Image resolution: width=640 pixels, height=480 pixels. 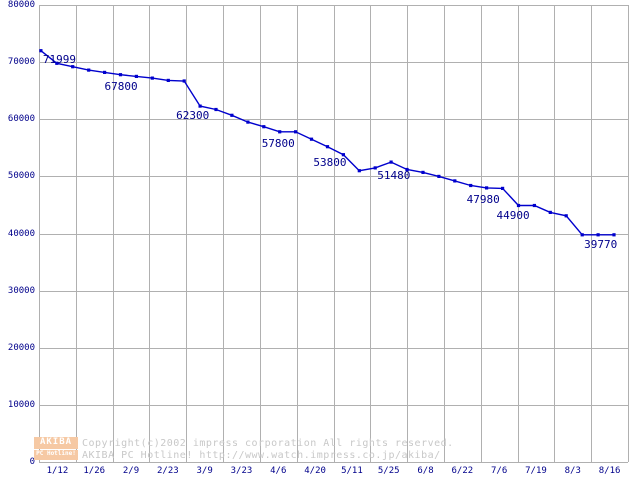 I want to click on data-point-value-label: 71999, so click(x=59, y=59).